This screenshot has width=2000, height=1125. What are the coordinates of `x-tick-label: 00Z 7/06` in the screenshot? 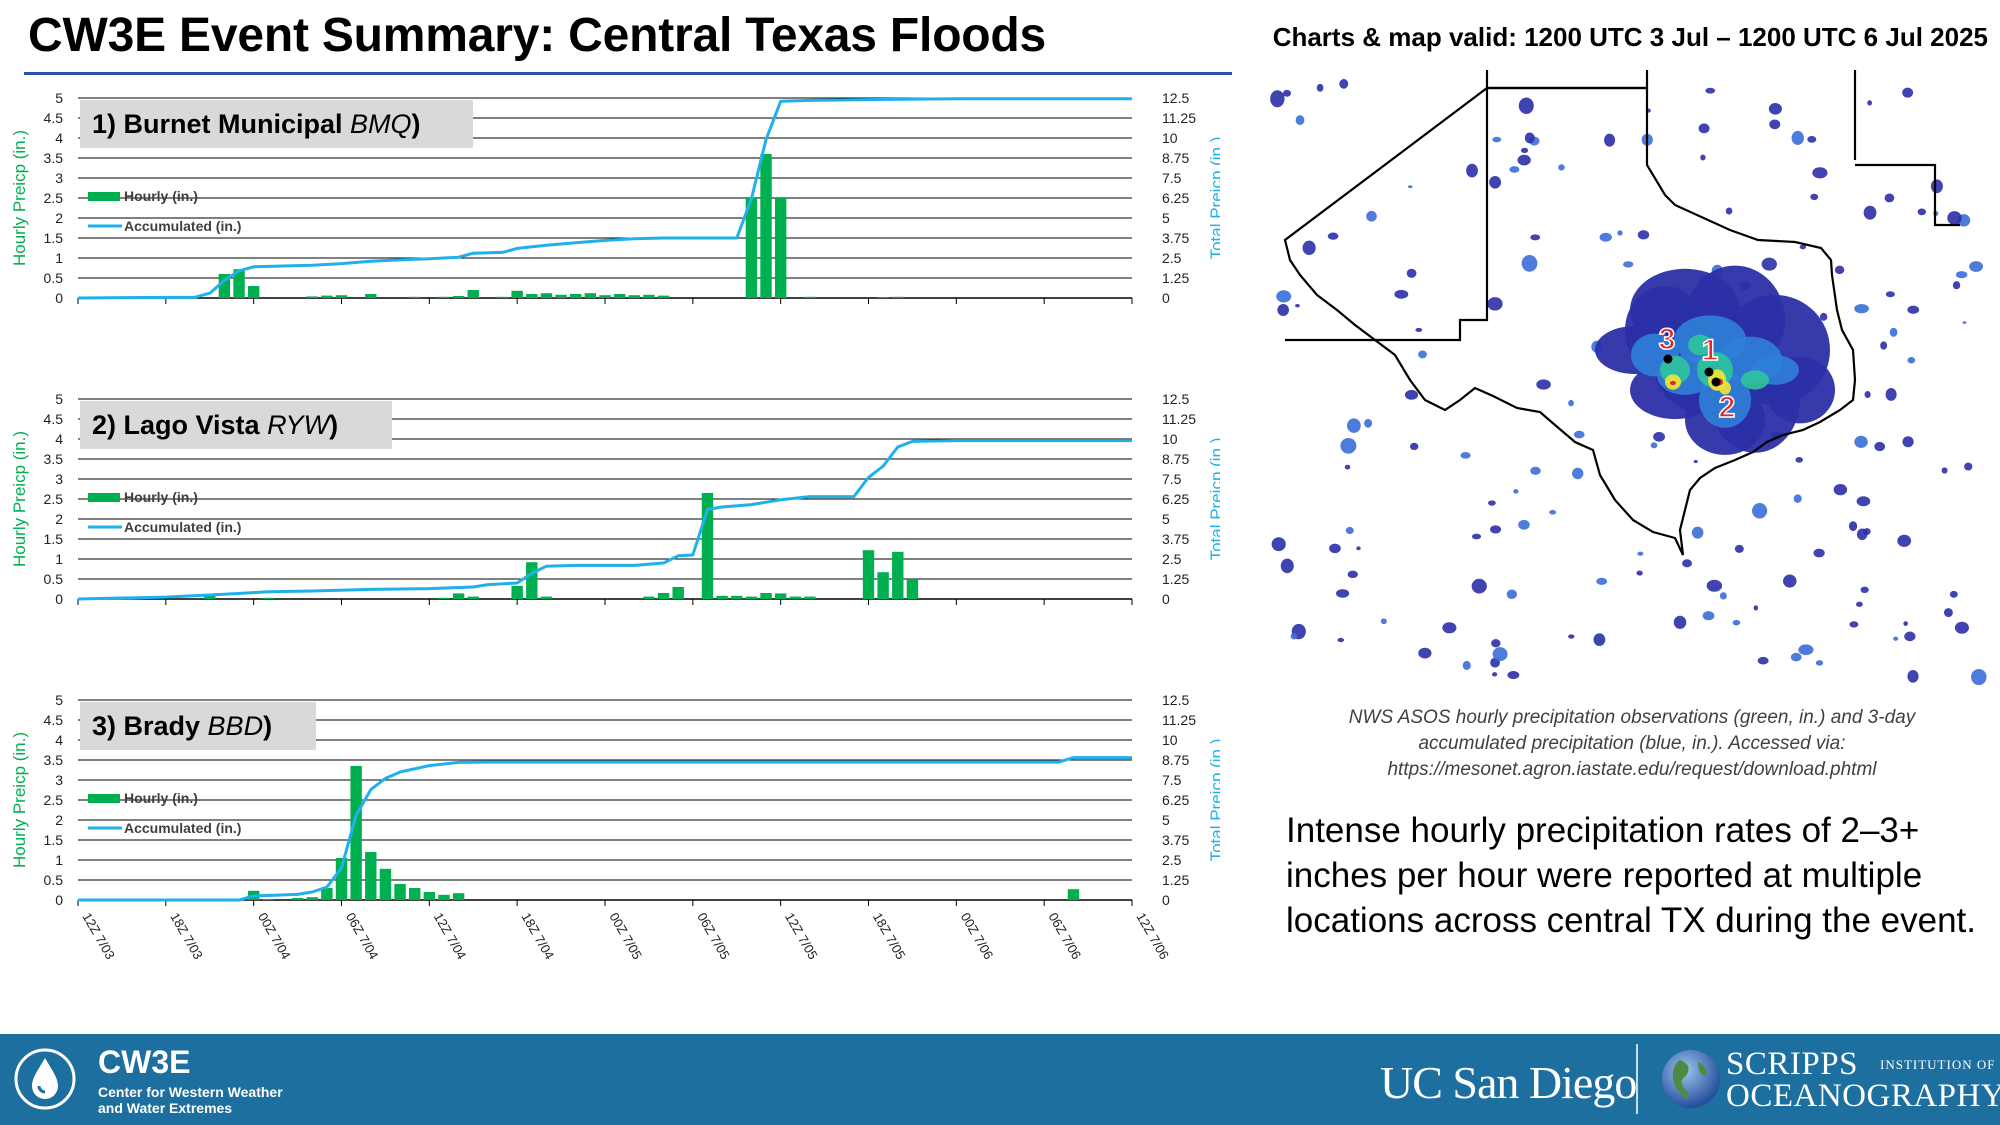 It's located at (977, 936).